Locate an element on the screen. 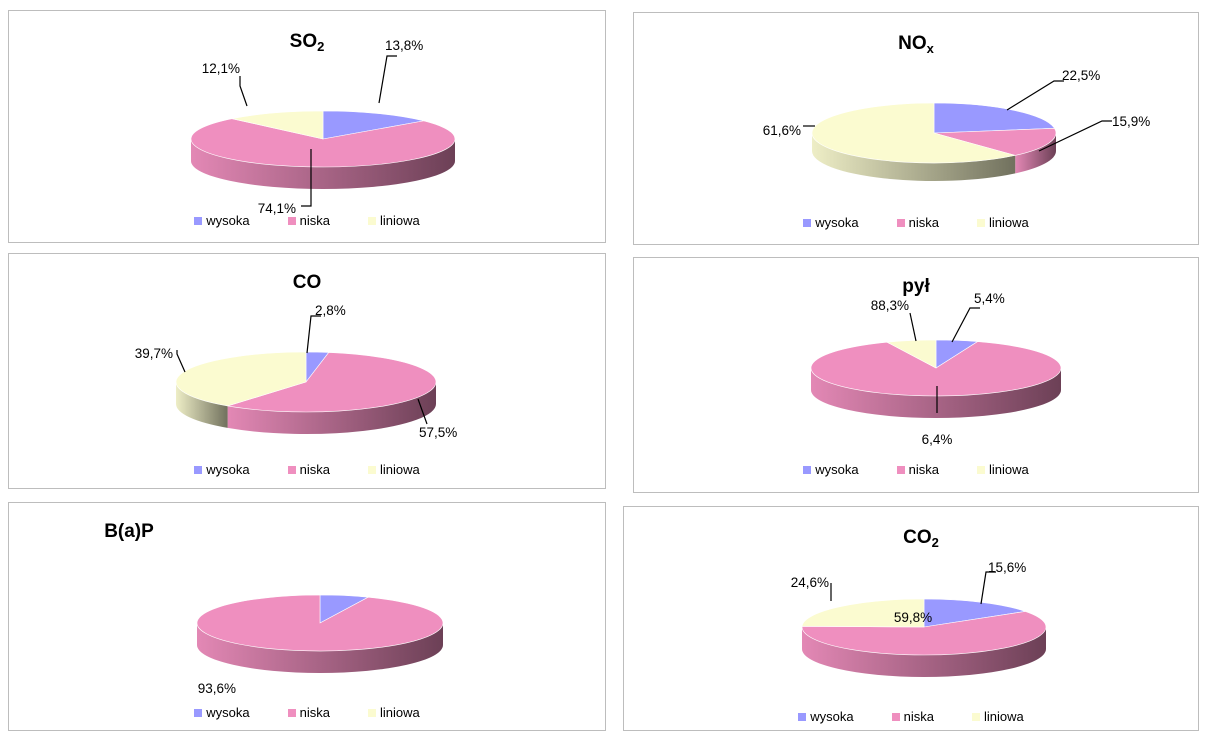 The width and height of the screenshot is (1205, 732). data-label-wysoka: 2,8% is located at coordinates (330, 310).